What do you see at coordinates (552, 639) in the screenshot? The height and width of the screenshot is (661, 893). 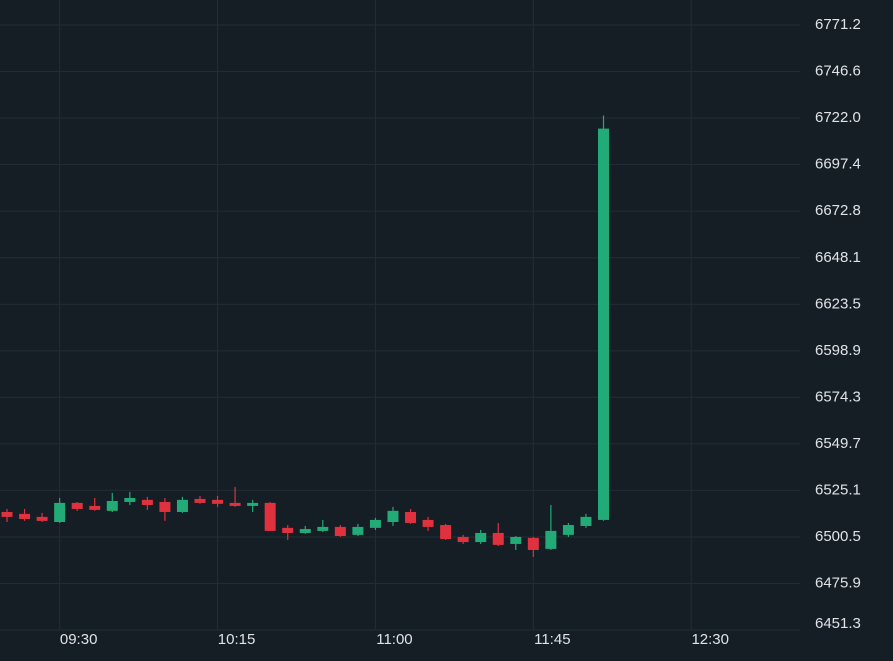 I see `x-tick-label: 11:45` at bounding box center [552, 639].